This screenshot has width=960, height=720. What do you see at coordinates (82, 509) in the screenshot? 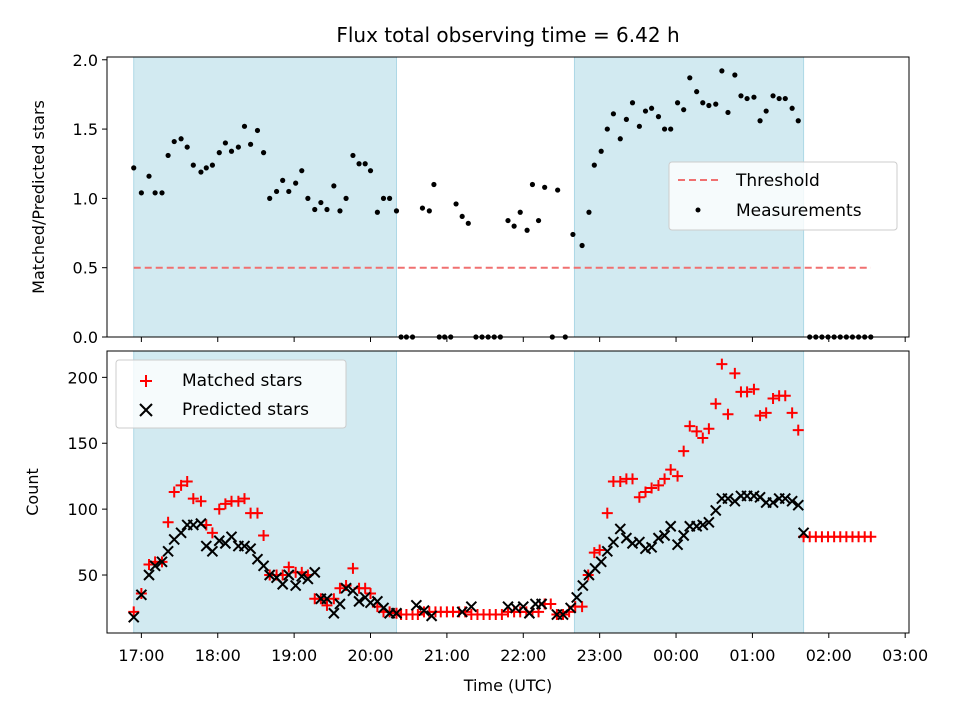
I see `y-tick-label: 100` at bounding box center [82, 509].